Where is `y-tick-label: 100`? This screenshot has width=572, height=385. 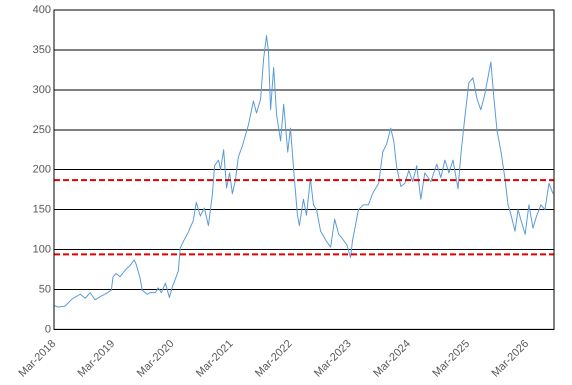 y-tick-label: 100 is located at coordinates (41, 250).